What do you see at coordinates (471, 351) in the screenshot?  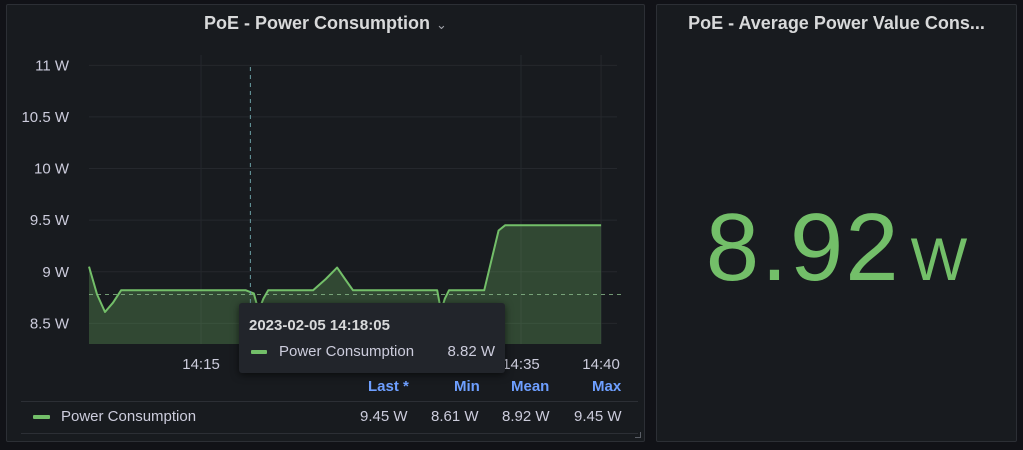 I see `tooltip-series-value: 8.82 W` at bounding box center [471, 351].